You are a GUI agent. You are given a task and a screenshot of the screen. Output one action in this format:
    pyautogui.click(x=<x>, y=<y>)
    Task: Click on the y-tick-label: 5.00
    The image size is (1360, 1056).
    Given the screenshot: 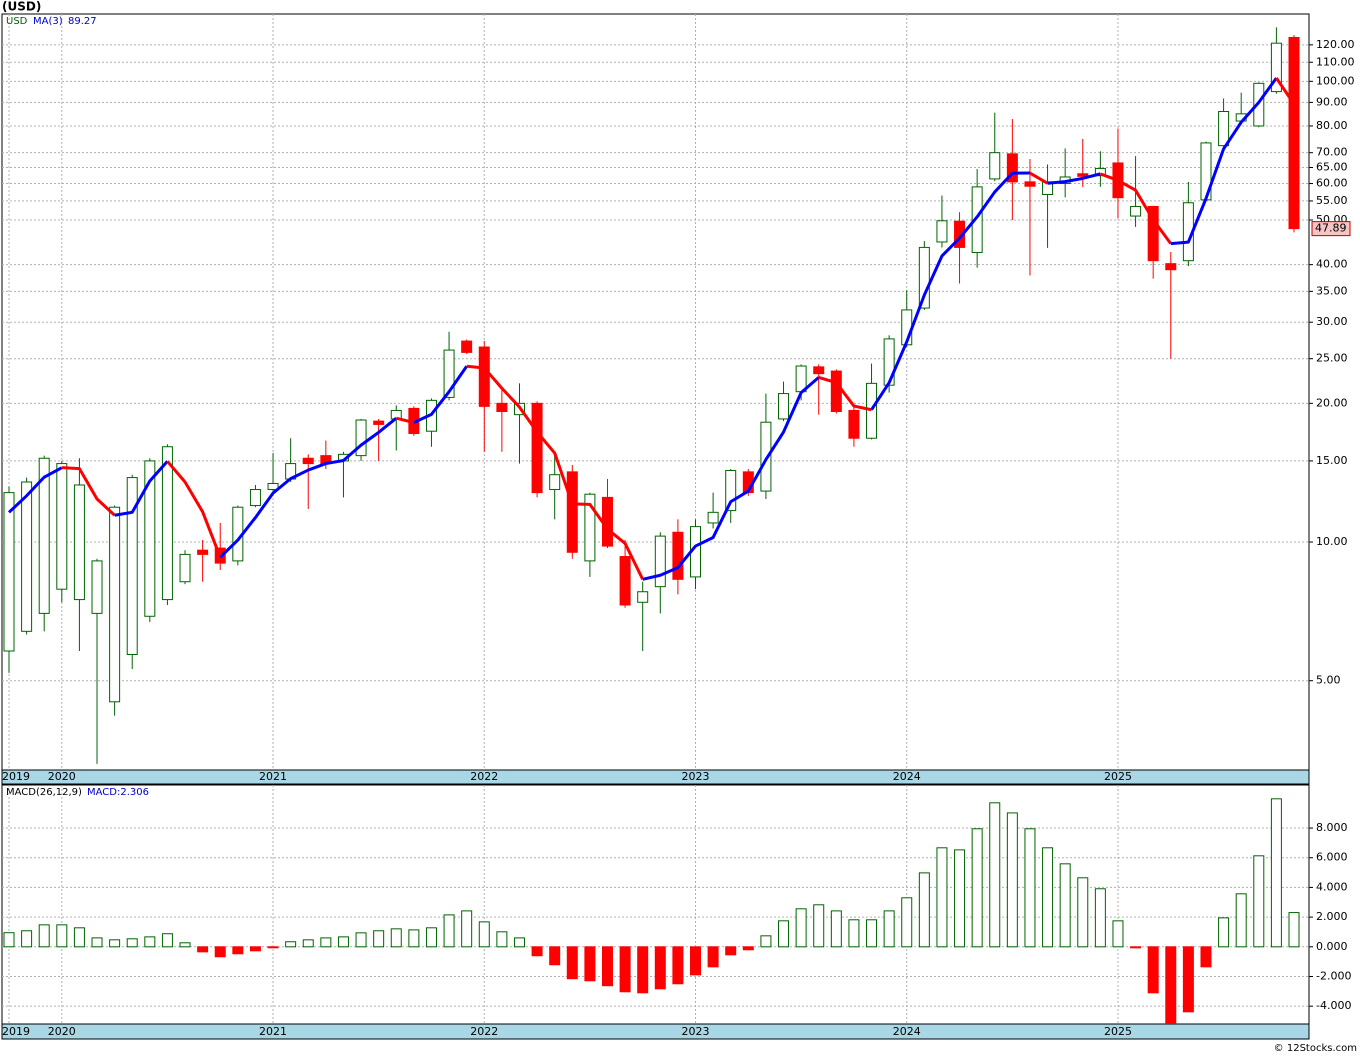 What is the action you would take?
    pyautogui.click(x=1328, y=680)
    